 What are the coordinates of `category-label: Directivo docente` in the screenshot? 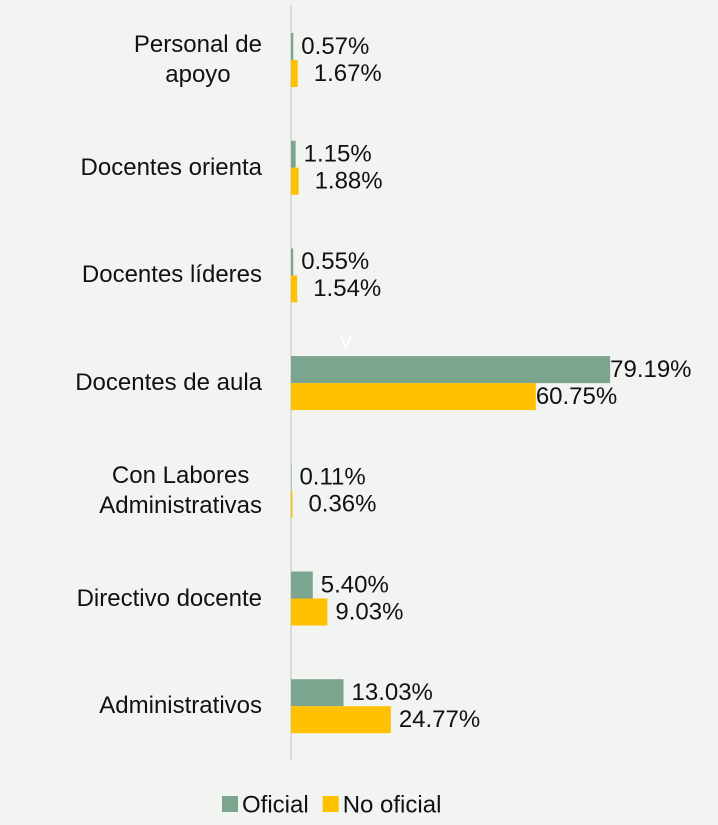 It's located at (131, 599).